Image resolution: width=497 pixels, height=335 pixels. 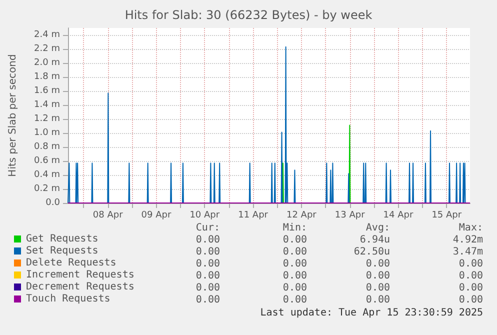 What do you see at coordinates (47, 91) in the screenshot?
I see `y-tick-label: 1.6 m` at bounding box center [47, 91].